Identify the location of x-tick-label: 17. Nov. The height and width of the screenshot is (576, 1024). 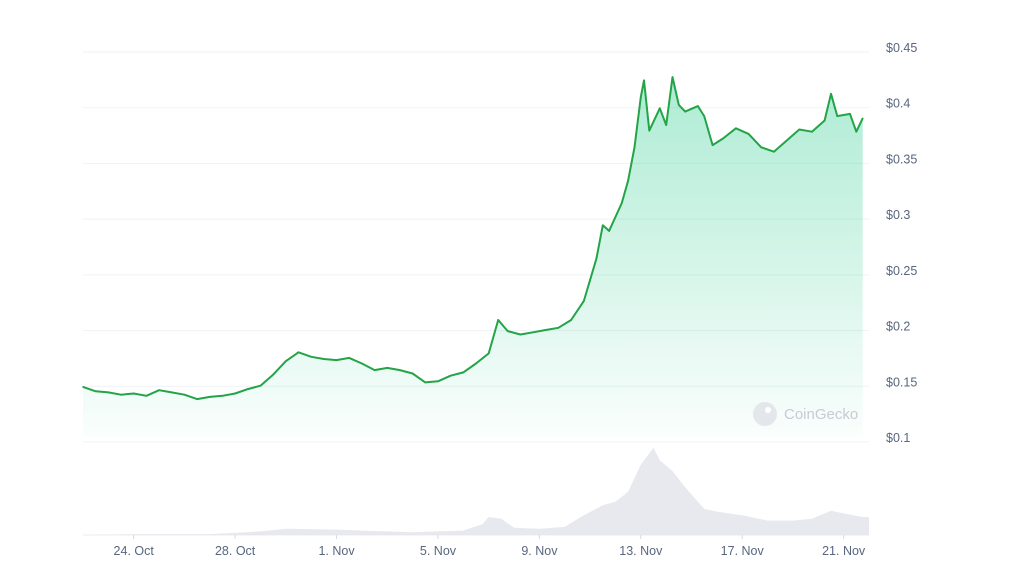
(743, 551).